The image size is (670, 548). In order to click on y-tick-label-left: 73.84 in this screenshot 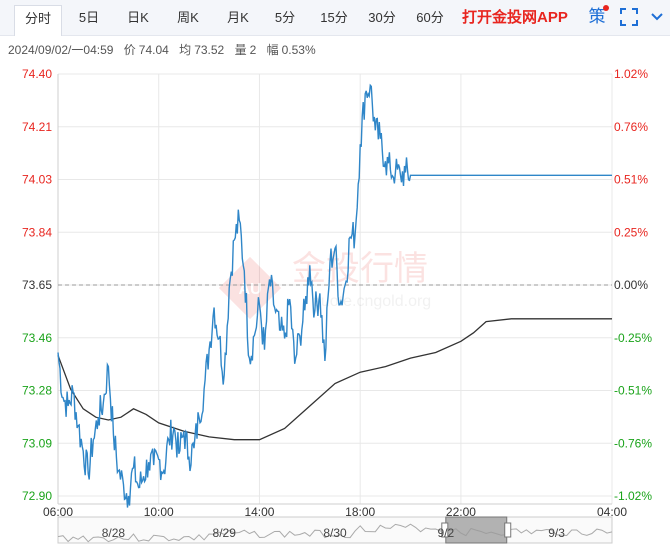, I will do `click(37, 232)`.